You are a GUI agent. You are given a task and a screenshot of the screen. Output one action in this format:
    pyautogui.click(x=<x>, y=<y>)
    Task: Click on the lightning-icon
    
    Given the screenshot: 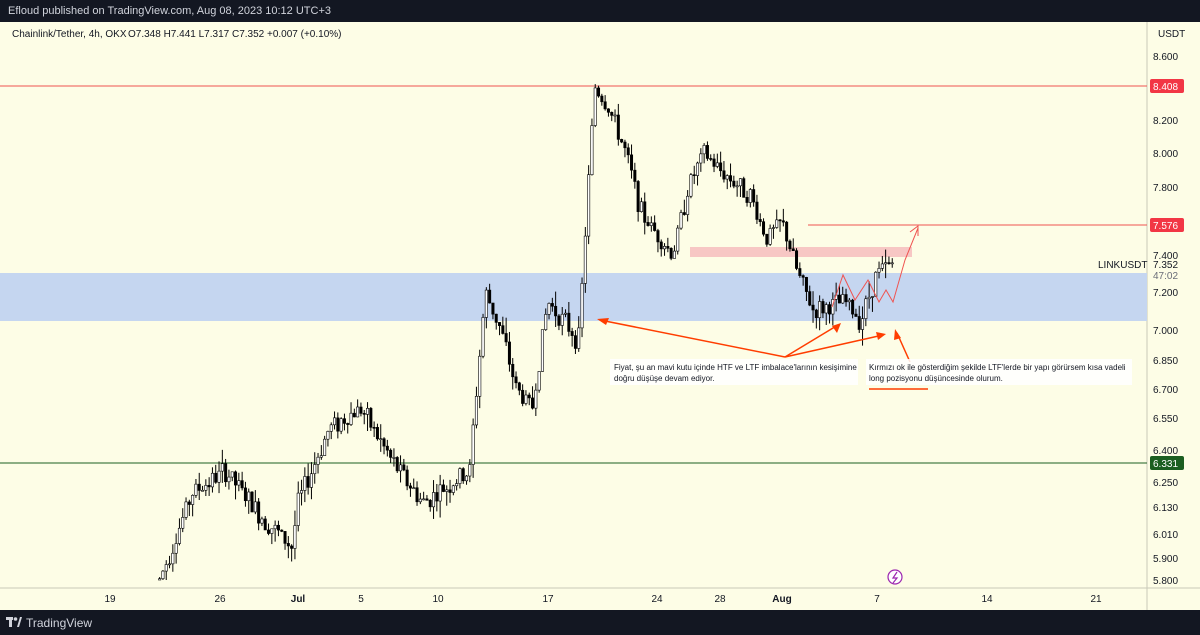 What is the action you would take?
    pyautogui.click(x=895, y=577)
    